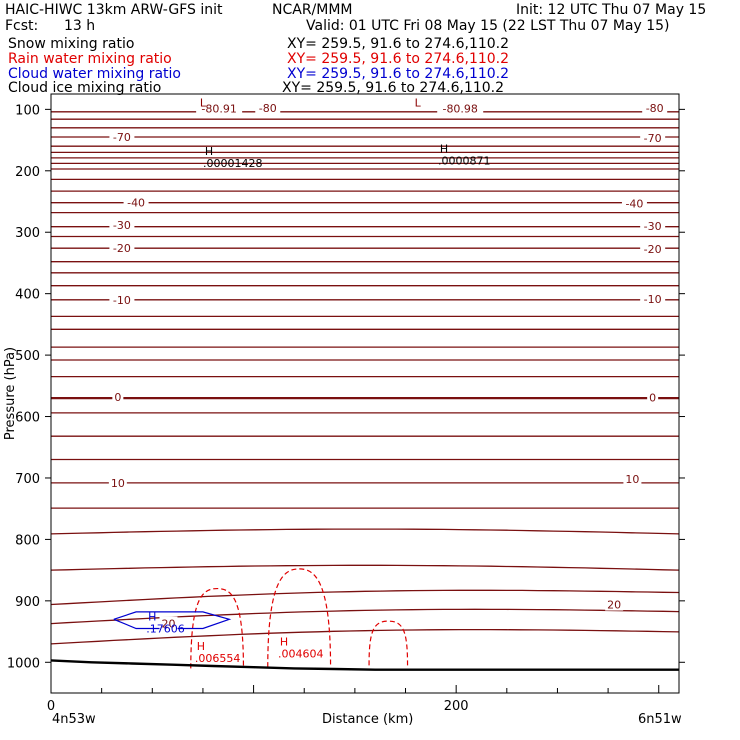 The image size is (740, 740). I want to click on isotherm-label: -80.98, so click(459, 109).